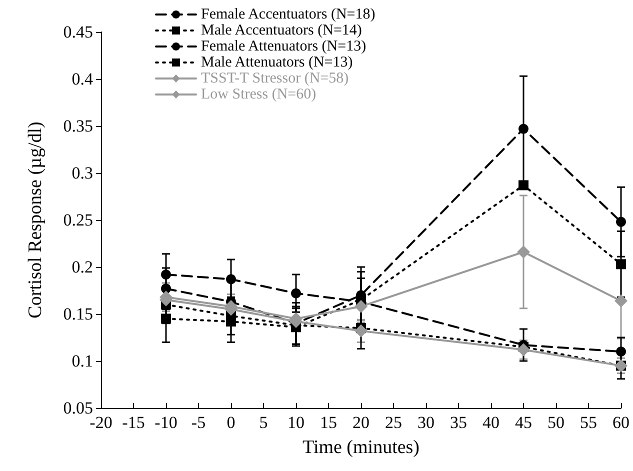 The height and width of the screenshot is (471, 633). I want to click on x-tick-label: -15, so click(133, 422).